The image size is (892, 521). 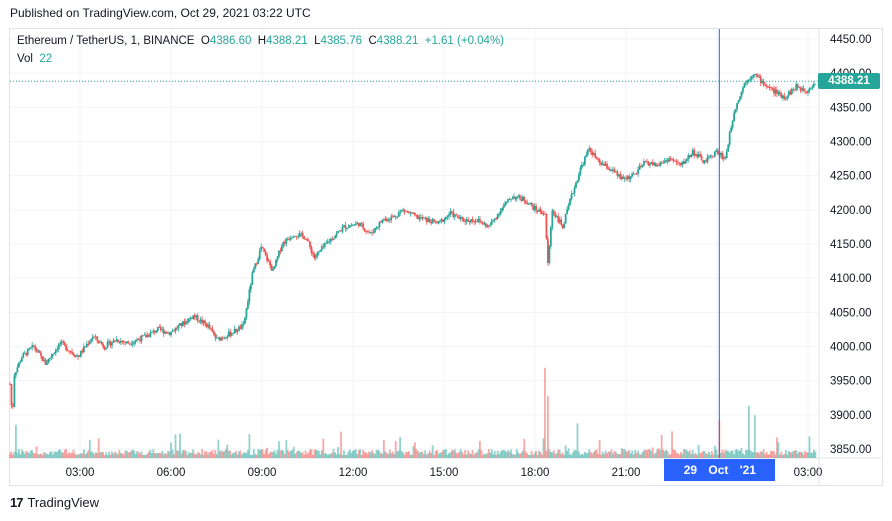 I want to click on tradingview-brand: 17 TradingView, so click(x=54, y=502).